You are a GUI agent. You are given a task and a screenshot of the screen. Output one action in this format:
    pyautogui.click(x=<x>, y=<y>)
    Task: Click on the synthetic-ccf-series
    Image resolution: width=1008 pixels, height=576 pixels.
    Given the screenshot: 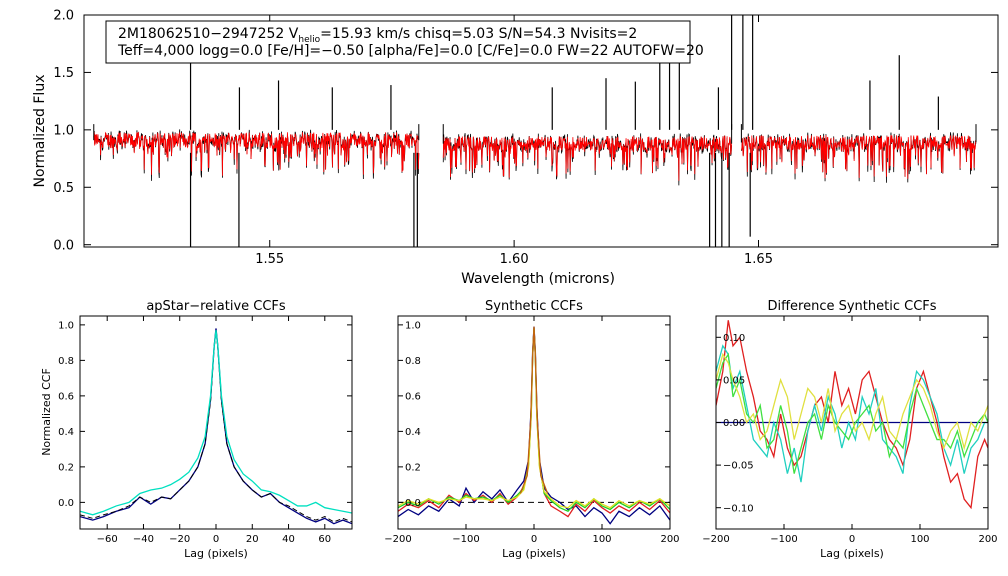 What is the action you would take?
    pyautogui.click(x=534, y=425)
    